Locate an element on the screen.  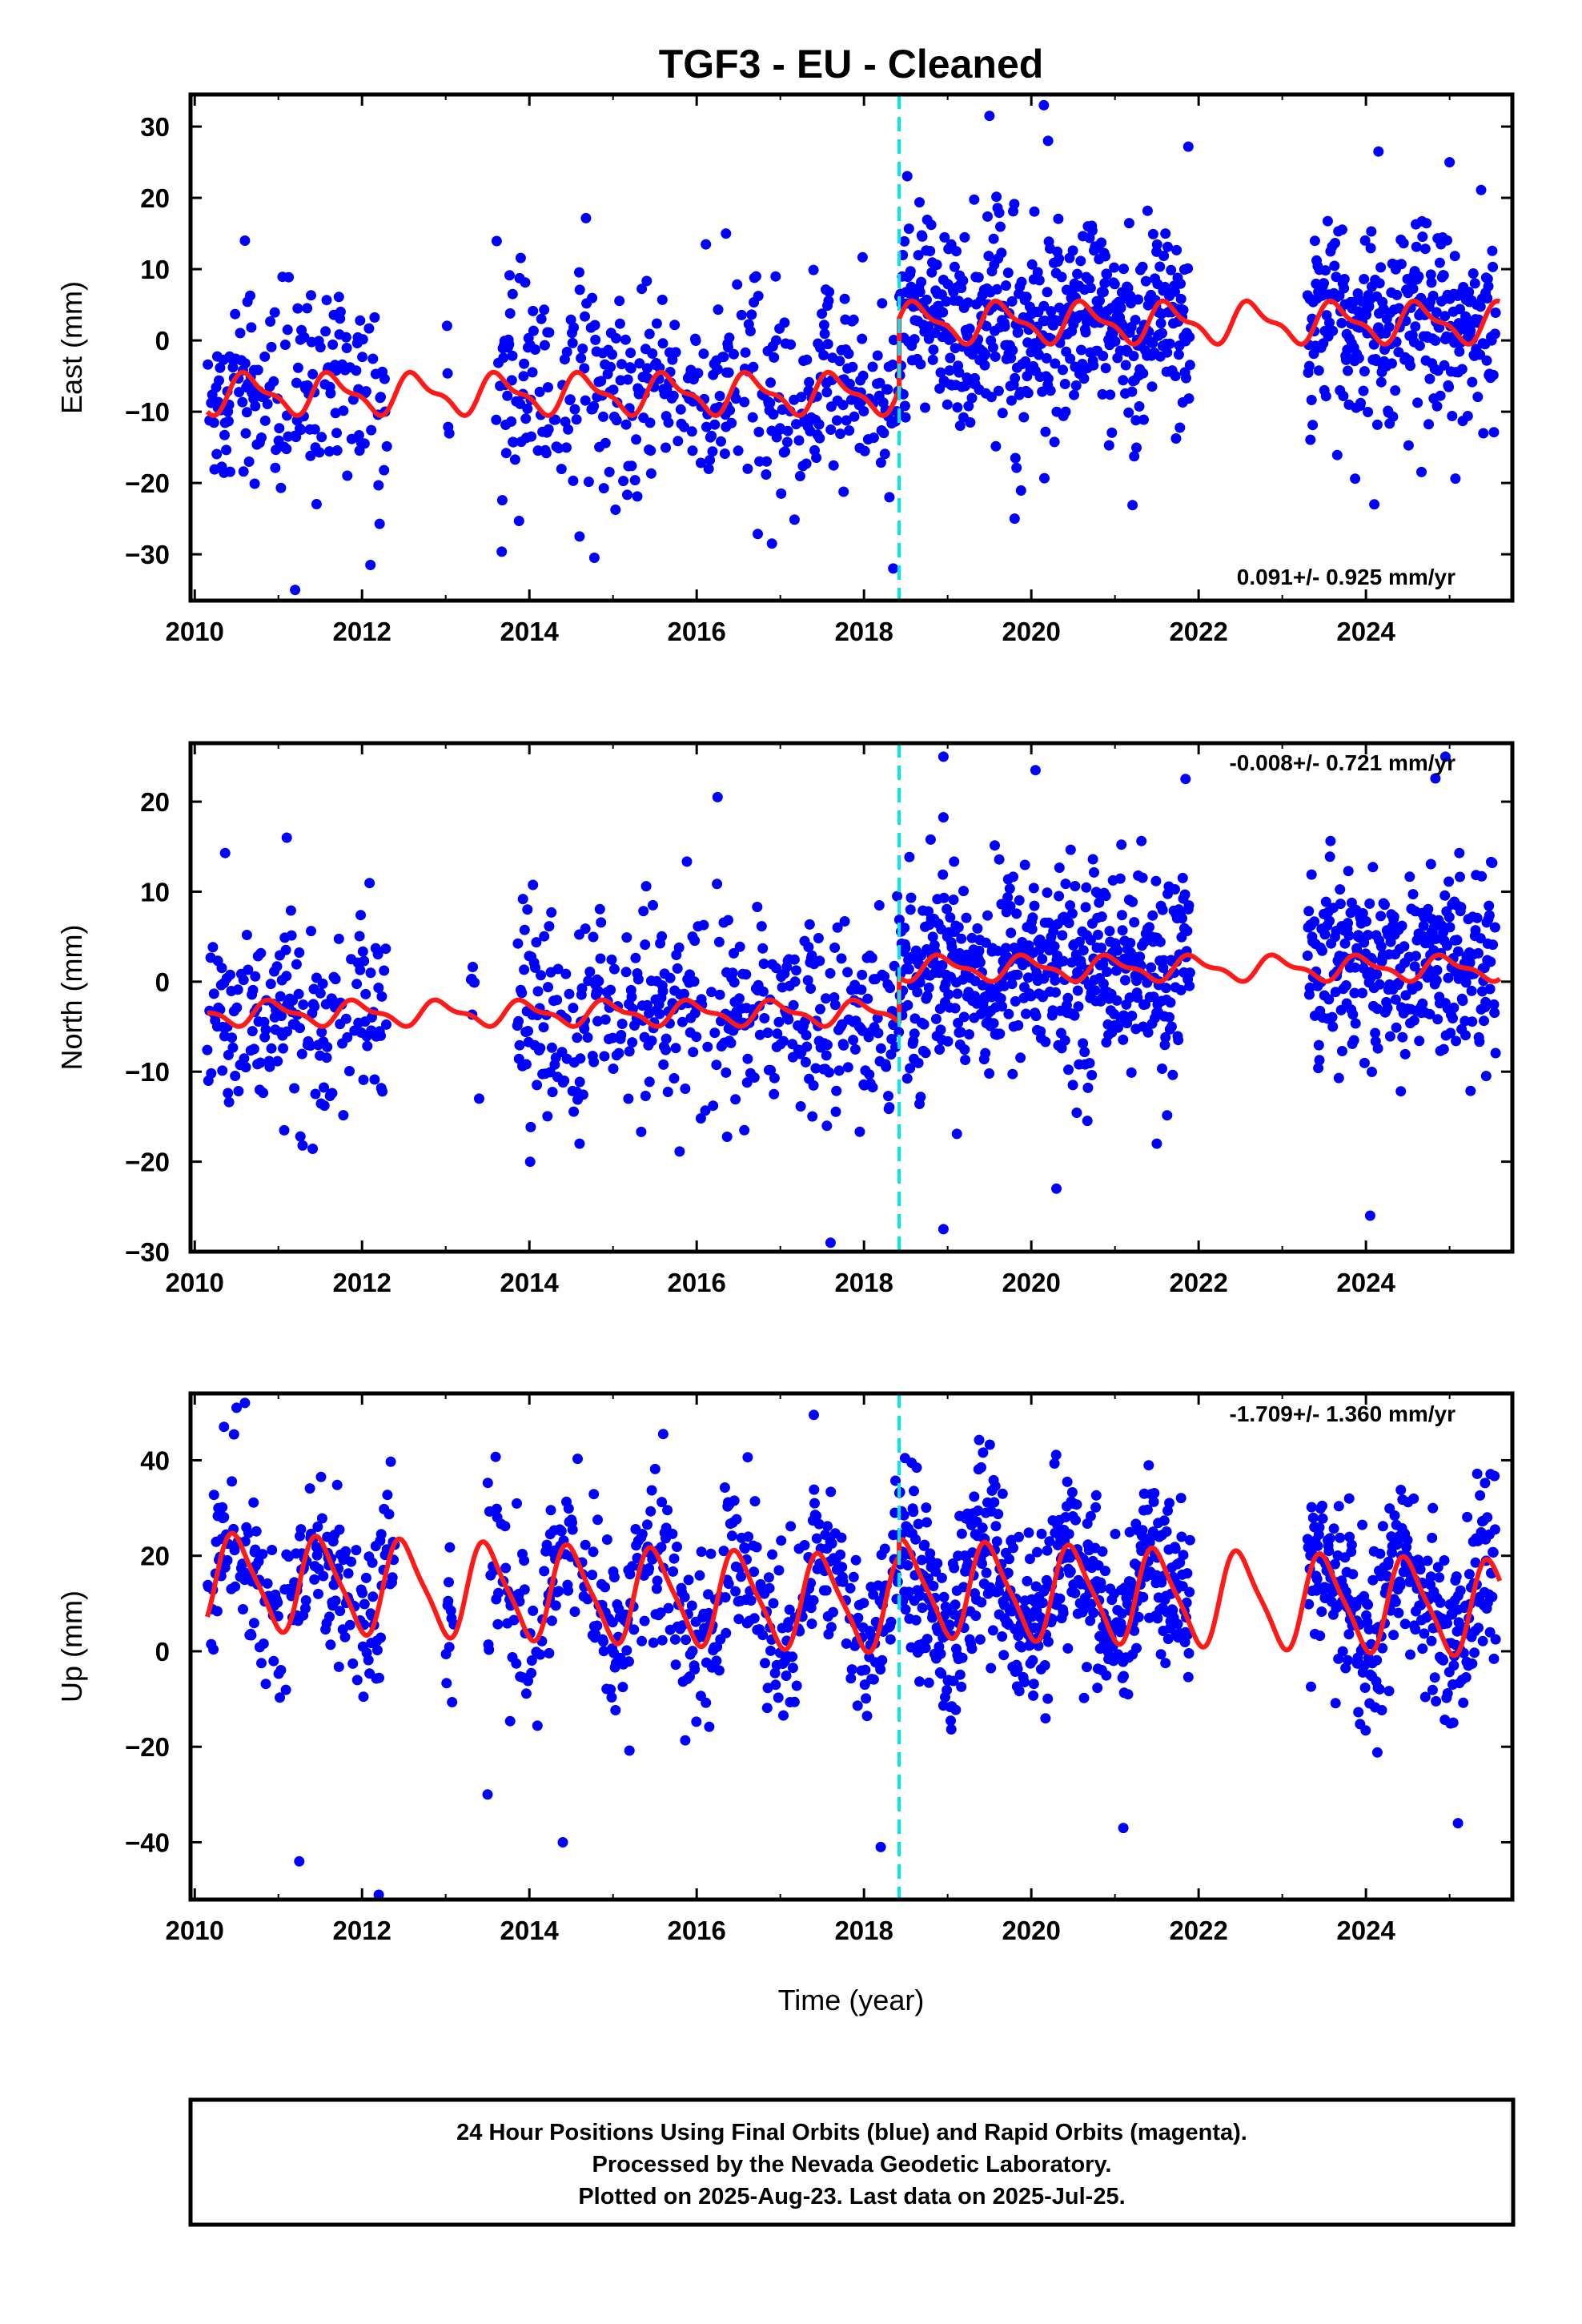
x-tick-label: 2024 is located at coordinates (1365, 1930).